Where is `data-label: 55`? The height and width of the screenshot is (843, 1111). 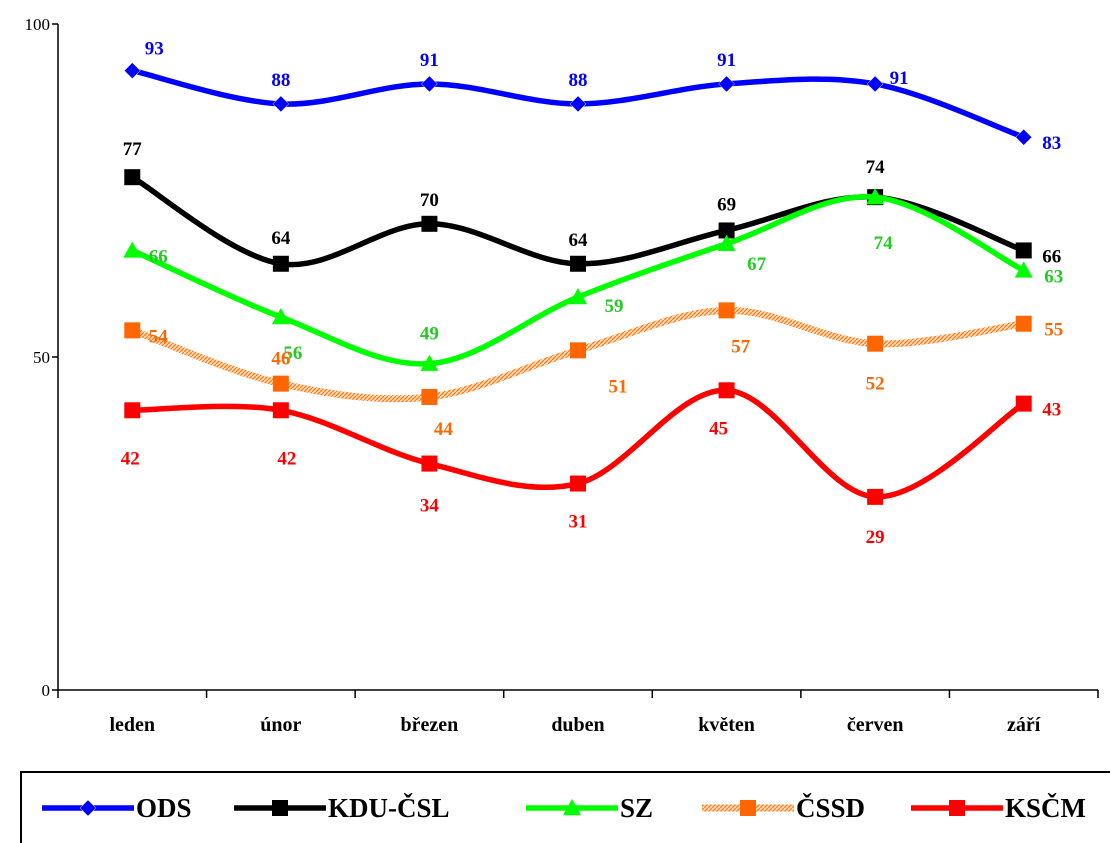 data-label: 55 is located at coordinates (1053, 330).